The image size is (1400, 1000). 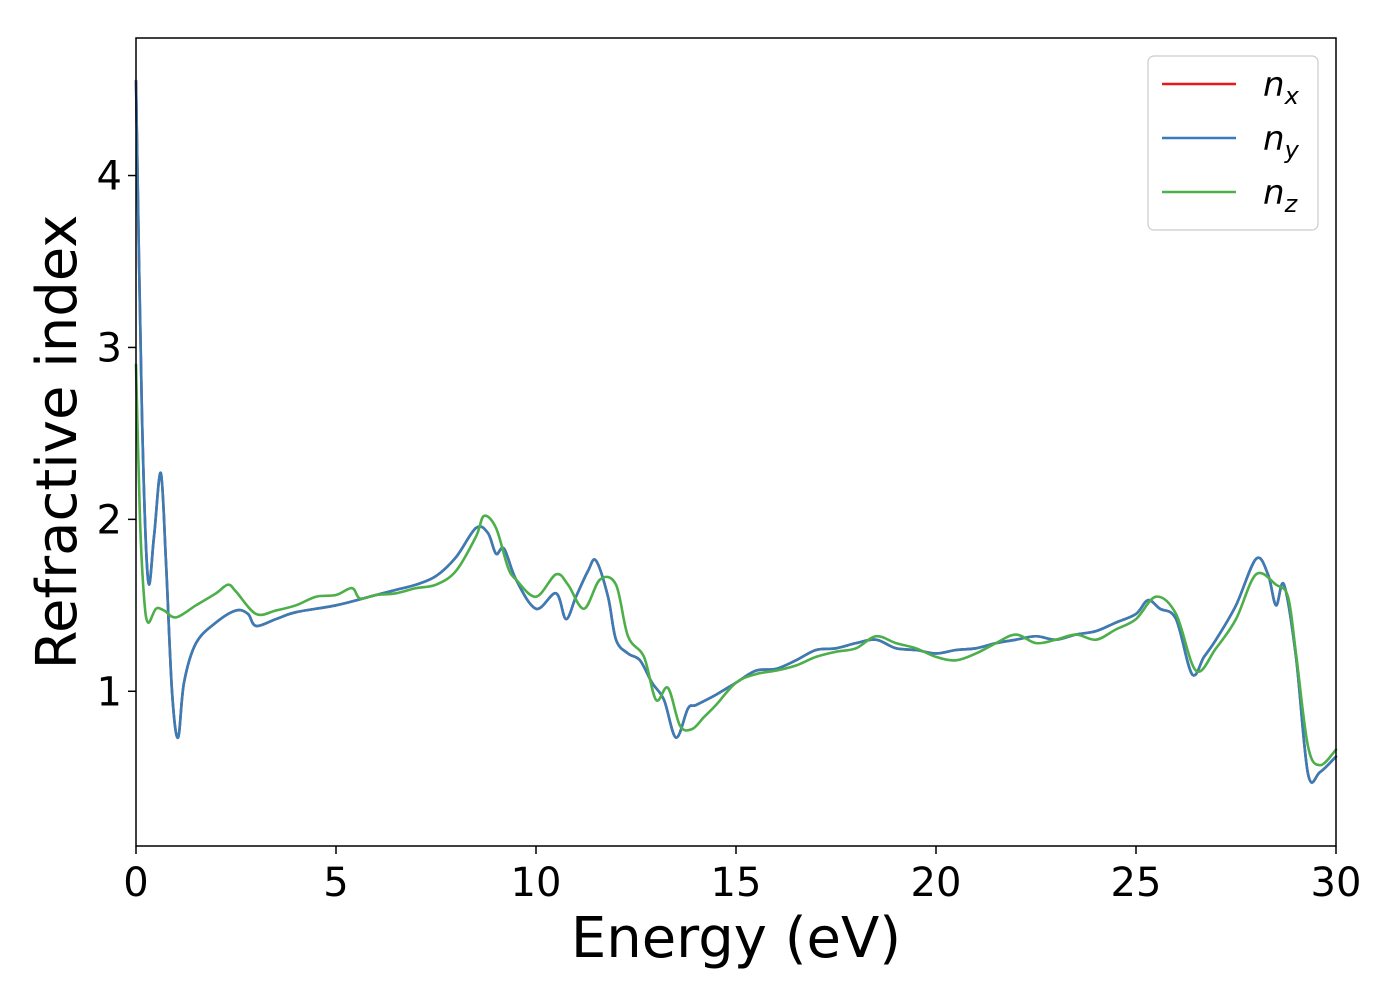 I want to click on legend-label-nx: nx, so click(x=1281, y=87).